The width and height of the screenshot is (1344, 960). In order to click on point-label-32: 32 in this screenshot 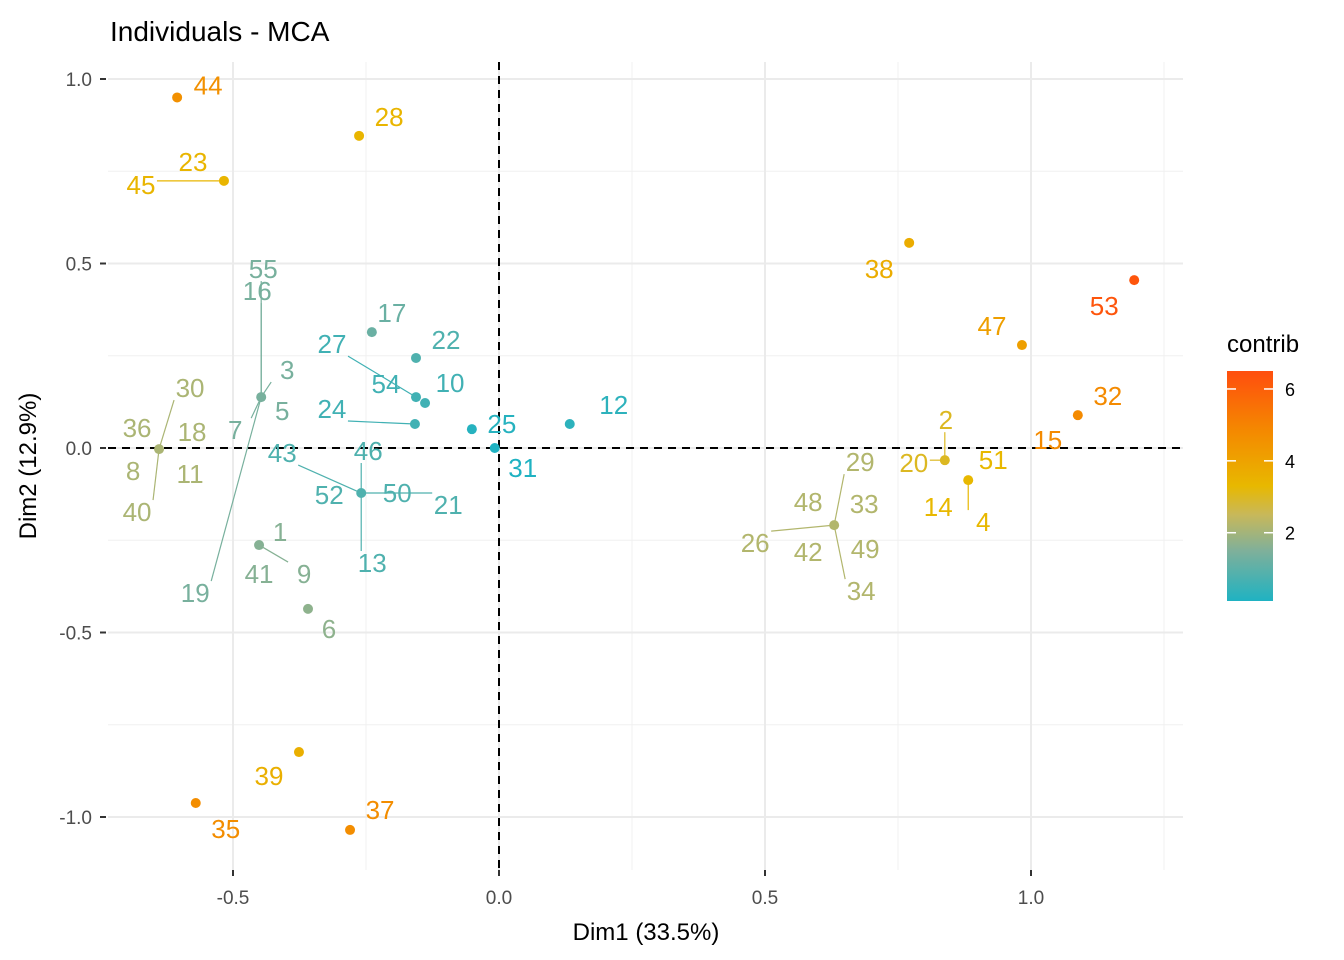, I will do `click(1107, 396)`.